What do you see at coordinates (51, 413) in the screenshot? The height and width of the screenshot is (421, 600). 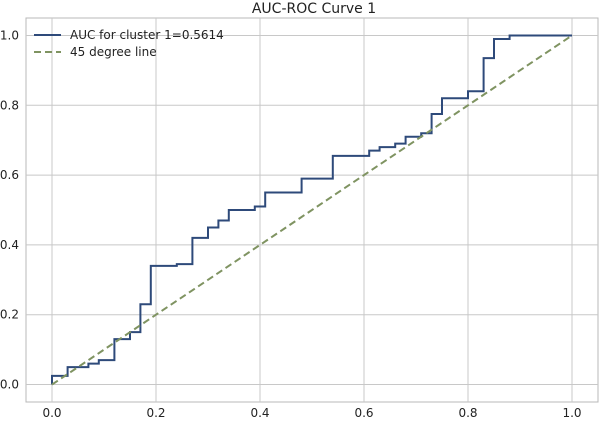 I see `x-tick-label: 0.0` at bounding box center [51, 413].